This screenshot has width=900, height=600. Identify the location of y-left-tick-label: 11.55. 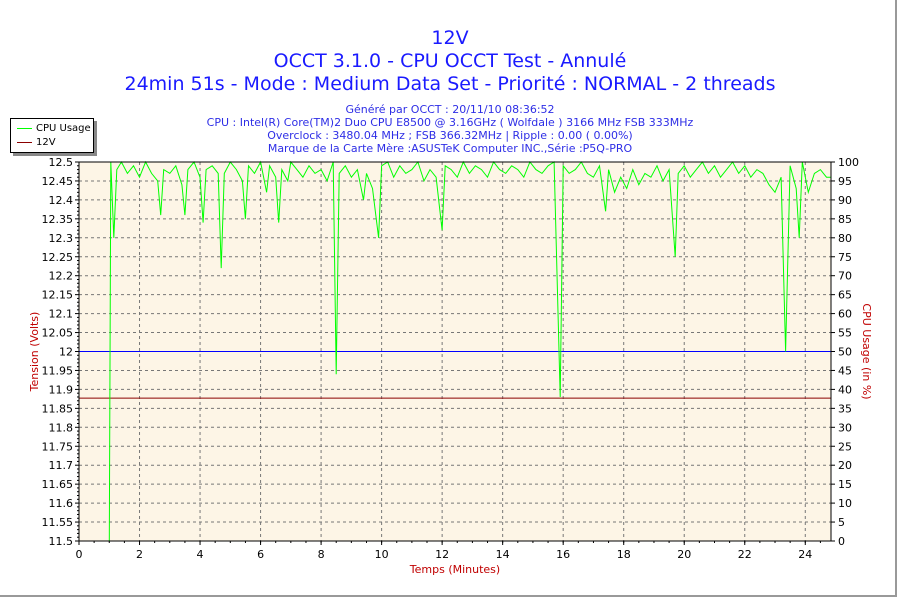
(58, 522).